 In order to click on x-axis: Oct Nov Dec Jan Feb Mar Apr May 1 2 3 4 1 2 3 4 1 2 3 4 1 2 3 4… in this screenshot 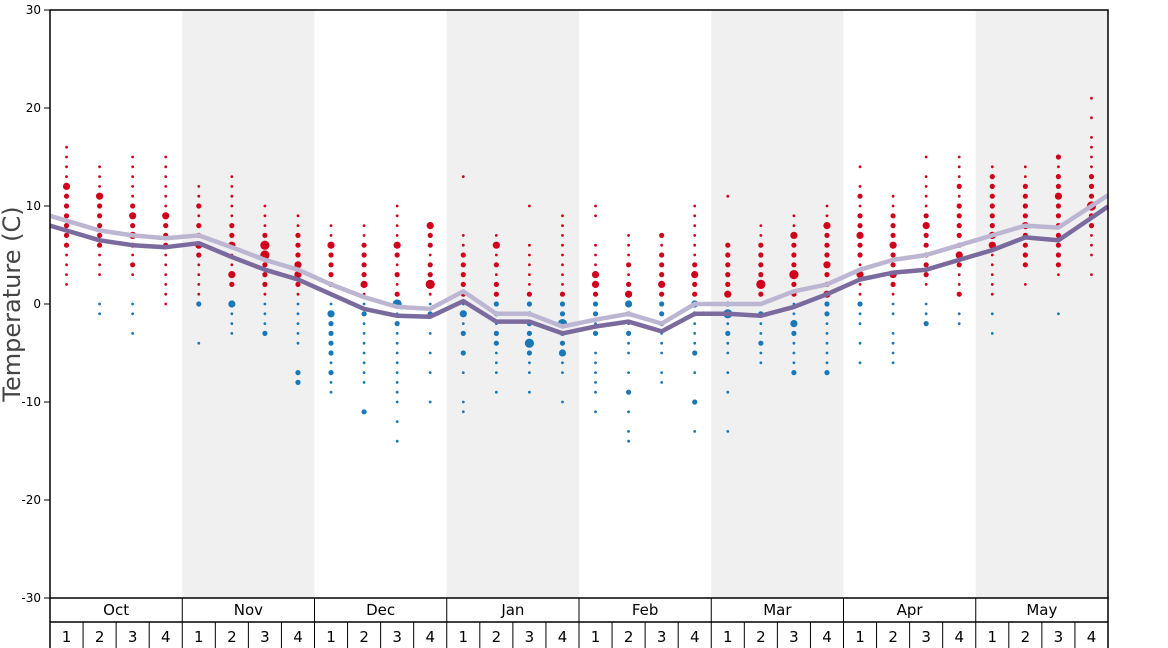, I will do `click(579, 623)`.